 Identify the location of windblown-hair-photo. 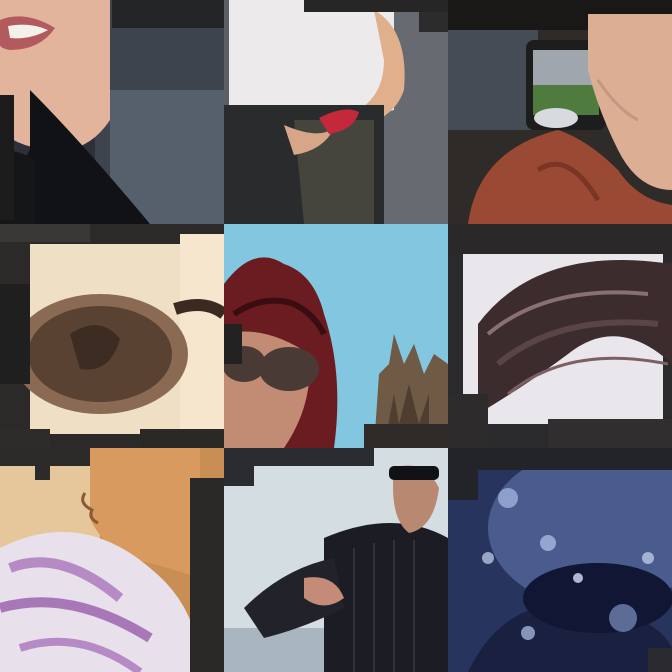
(560, 336).